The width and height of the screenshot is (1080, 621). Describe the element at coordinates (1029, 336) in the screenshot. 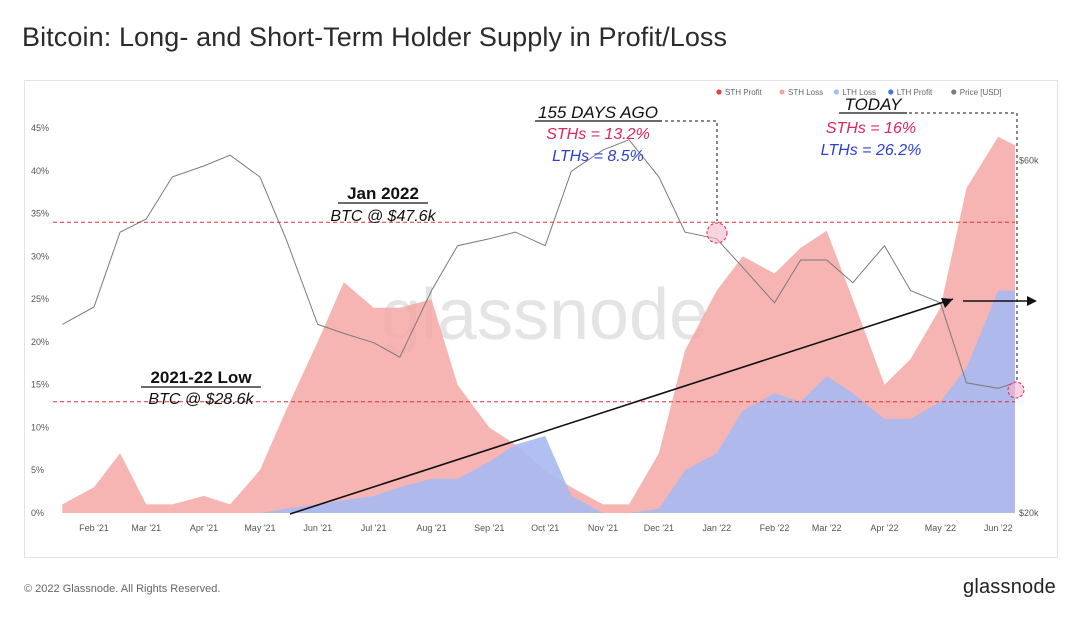

I see `y-axis-right: $20k $60k` at that location.